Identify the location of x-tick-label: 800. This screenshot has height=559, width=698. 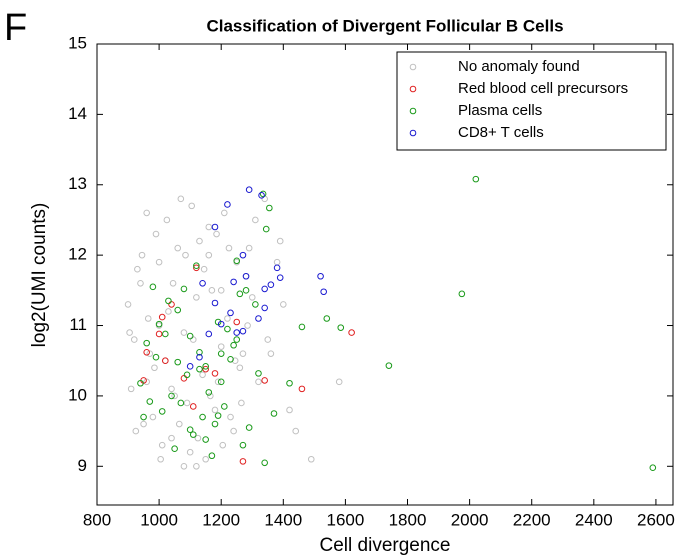
(97, 519).